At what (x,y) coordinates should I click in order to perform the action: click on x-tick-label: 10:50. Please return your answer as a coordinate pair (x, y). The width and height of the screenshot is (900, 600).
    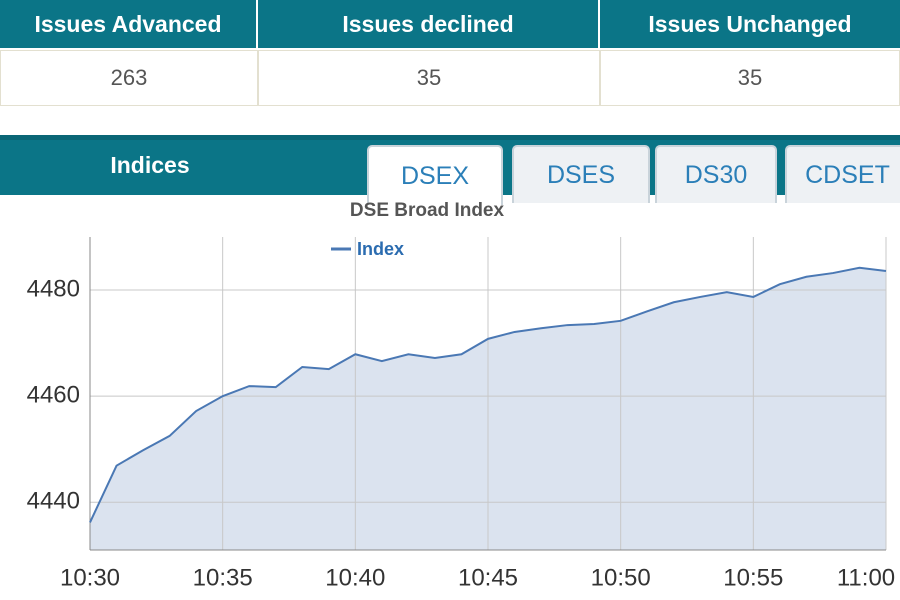
    Looking at the image, I should click on (621, 577).